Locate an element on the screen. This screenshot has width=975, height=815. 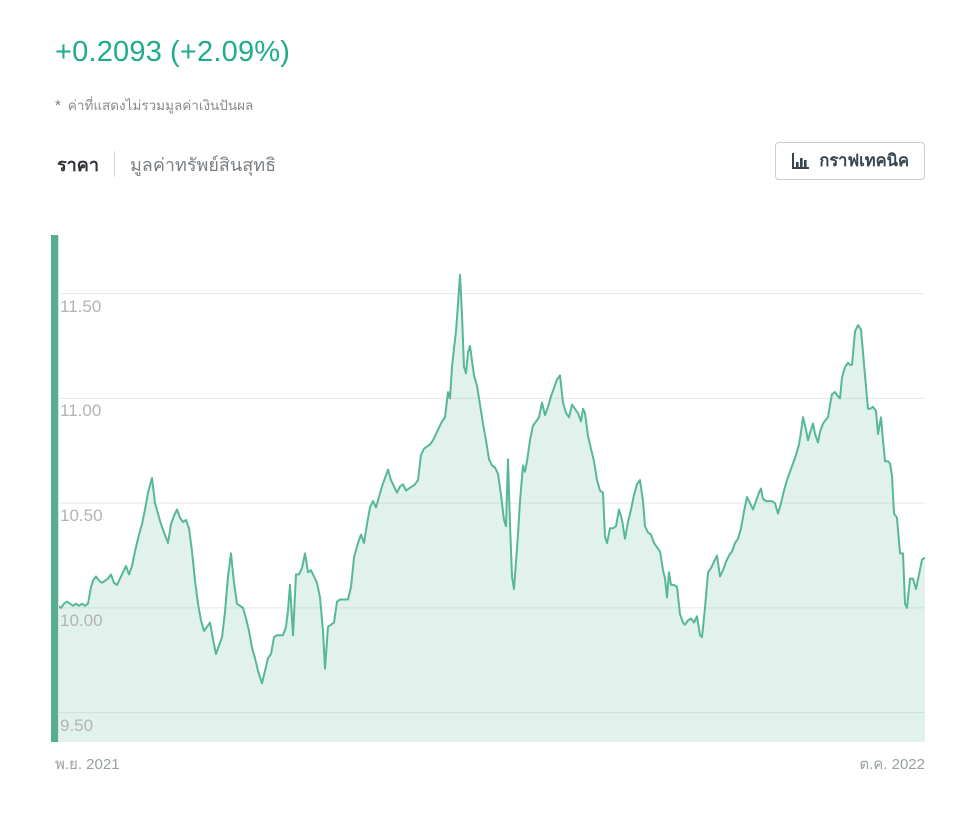
chart-tabs: ราคา มูลค่าทรัพย์สินสุทธิ is located at coordinates (166, 164).